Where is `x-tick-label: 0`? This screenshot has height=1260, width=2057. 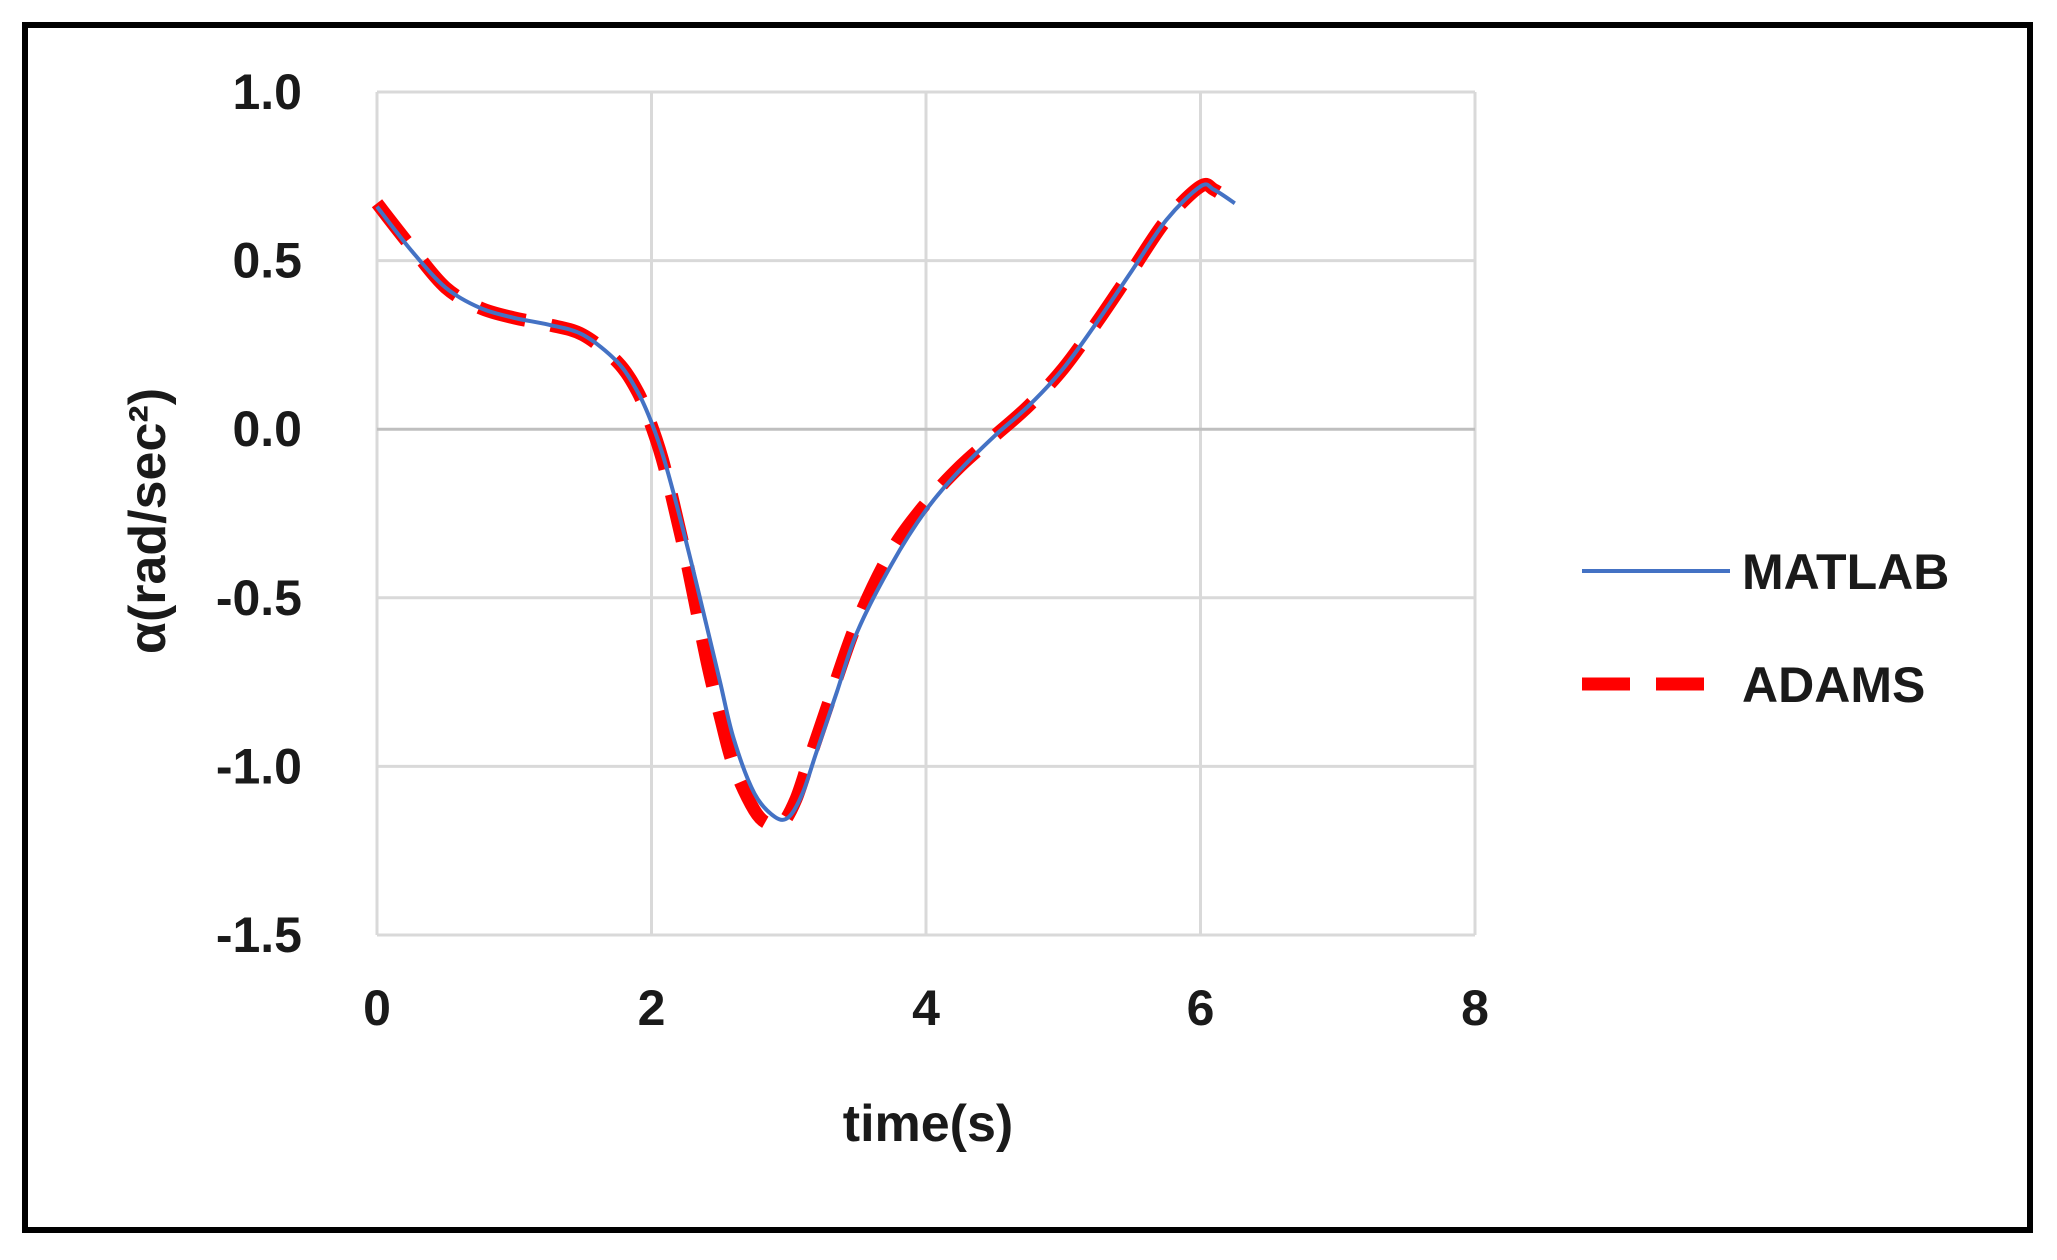
x-tick-label: 0 is located at coordinates (377, 1008).